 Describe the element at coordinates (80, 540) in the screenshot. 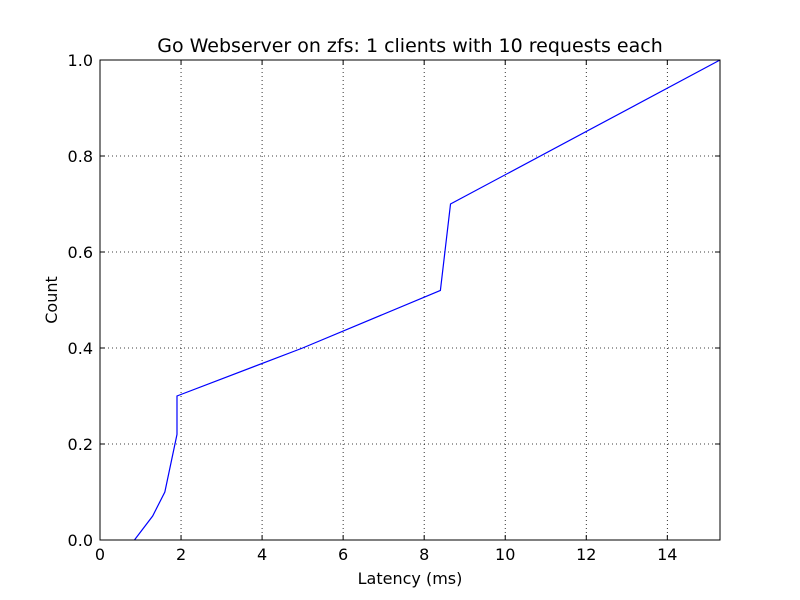

I see `y-tick-label: 0.0` at that location.